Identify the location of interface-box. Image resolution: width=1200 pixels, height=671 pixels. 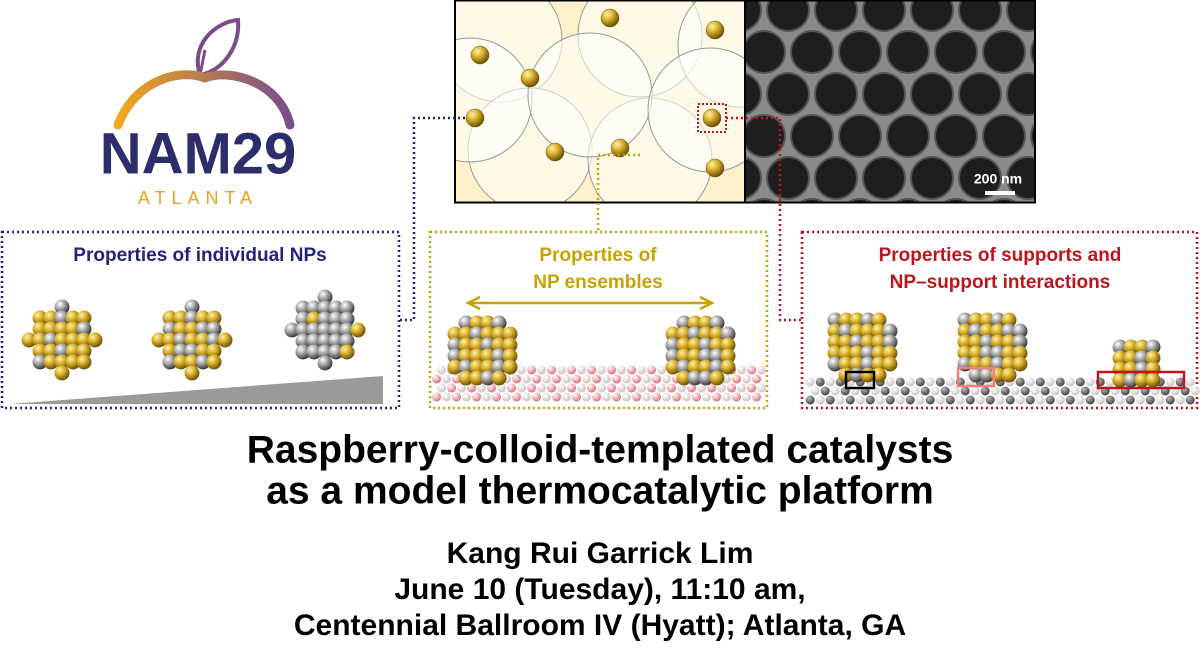
(1141, 380).